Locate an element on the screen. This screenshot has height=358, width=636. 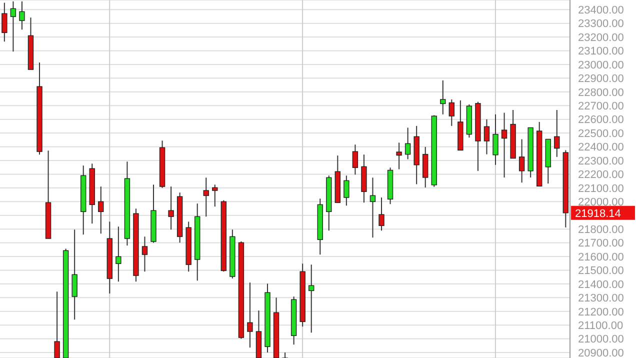
y-tick-label: 22100.00 is located at coordinates (601, 188).